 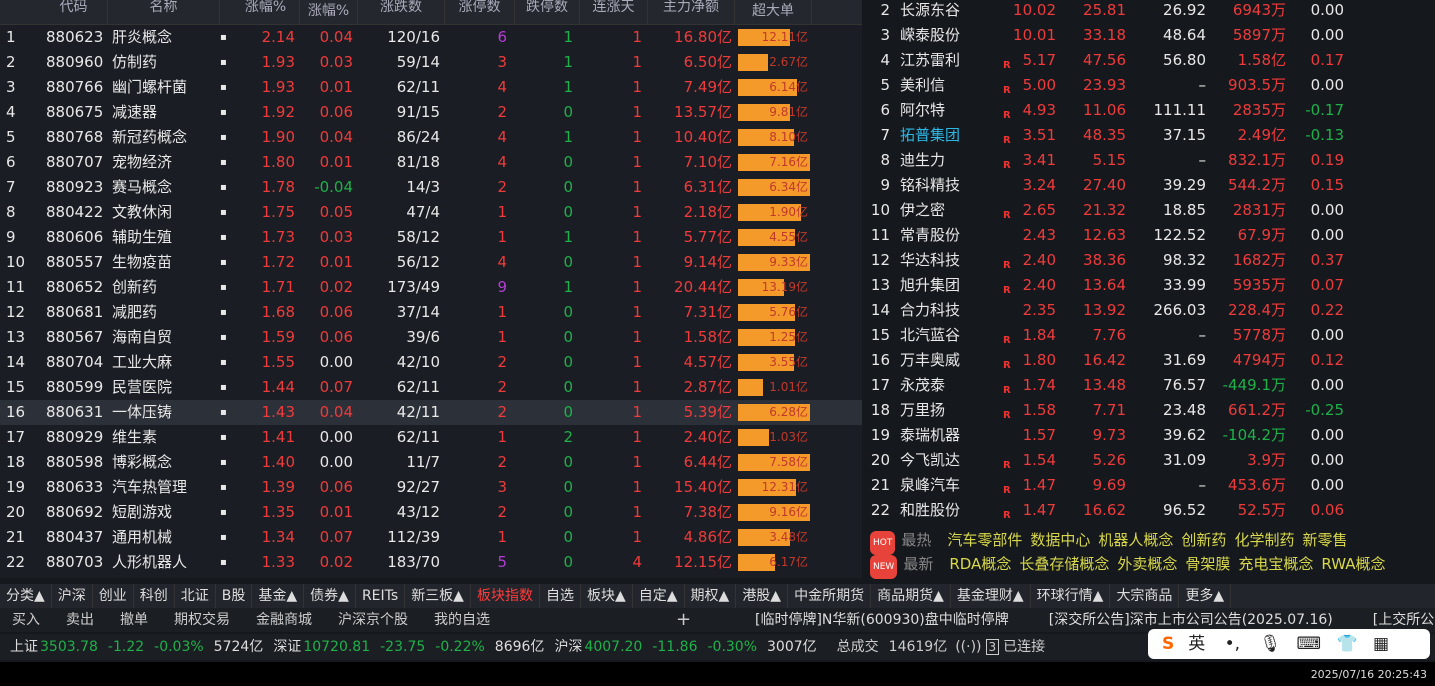 I want to click on ticker-item: [深交所公告]深市上市公司公告(2025.07.16), so click(x=1190, y=620).